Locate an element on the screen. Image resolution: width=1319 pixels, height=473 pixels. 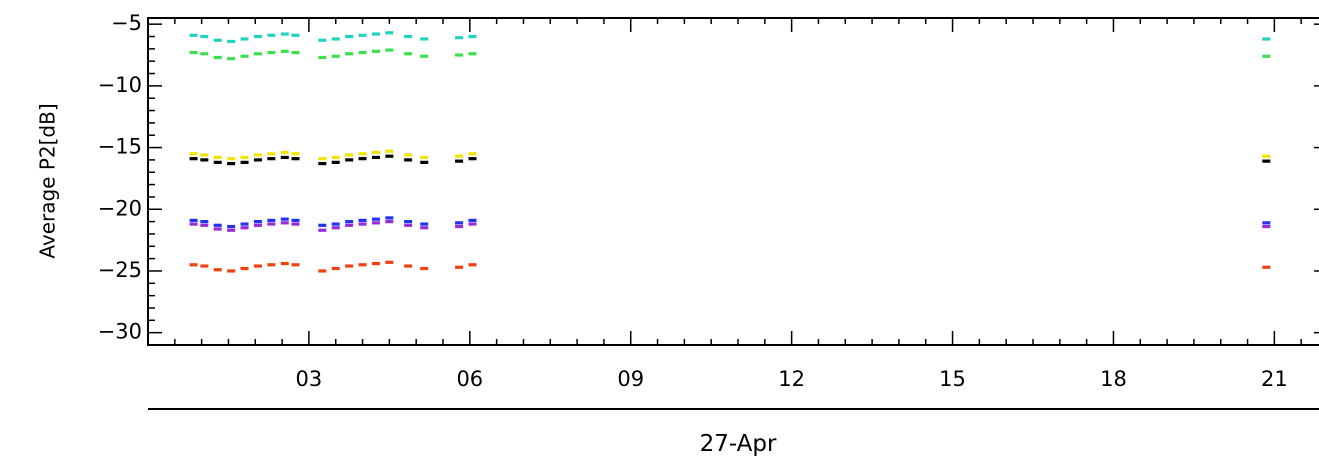
y-tick-label: −15 is located at coordinates (120, 147).